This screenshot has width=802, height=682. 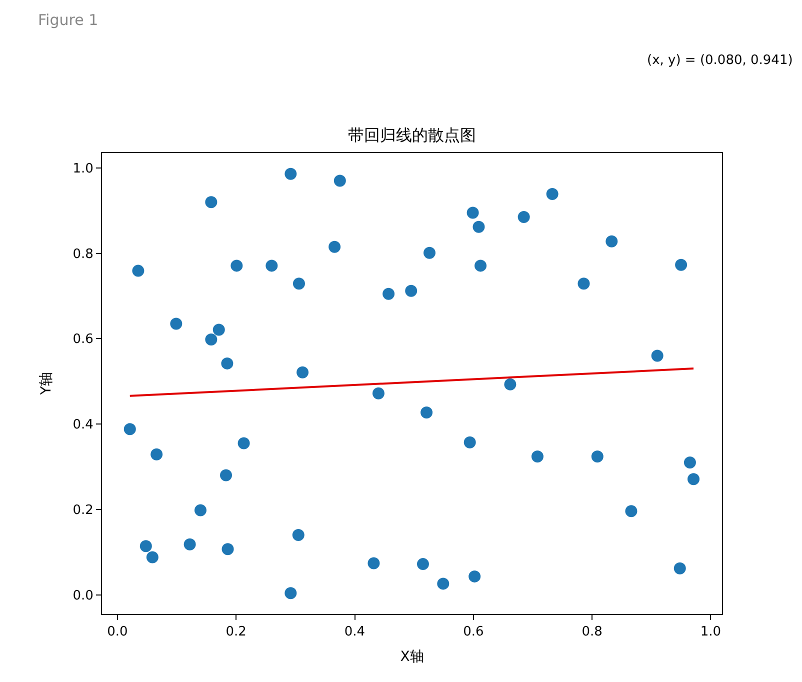 I want to click on chart-title: 带回归线的散点图, so click(x=412, y=135).